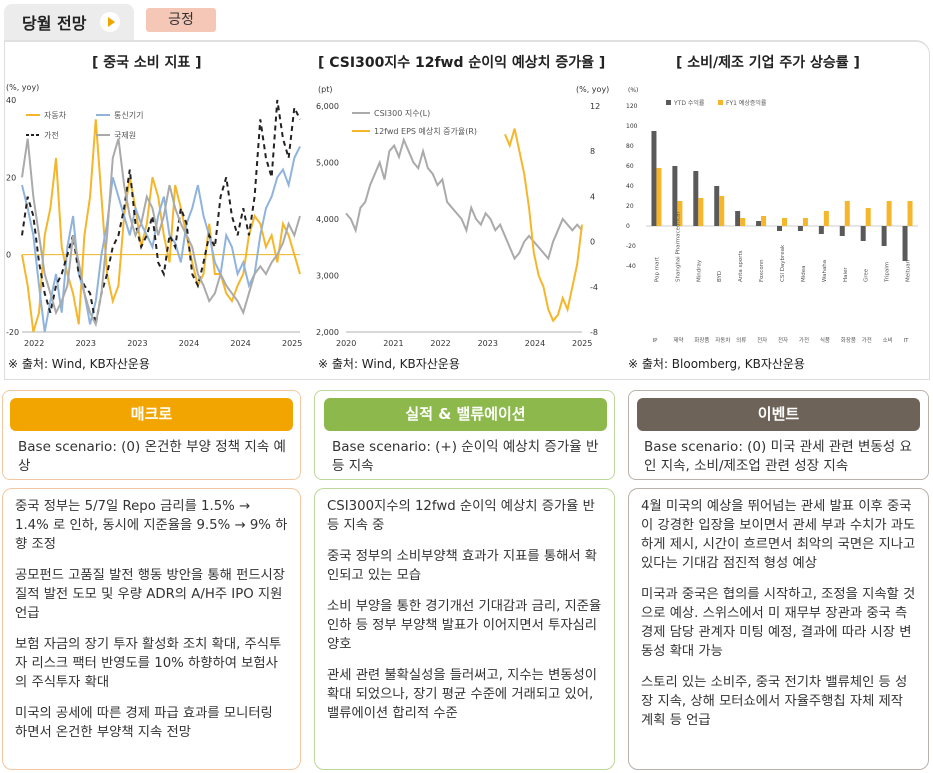 This screenshot has width=933, height=773. I want to click on y-tick-right: 8, so click(592, 151).